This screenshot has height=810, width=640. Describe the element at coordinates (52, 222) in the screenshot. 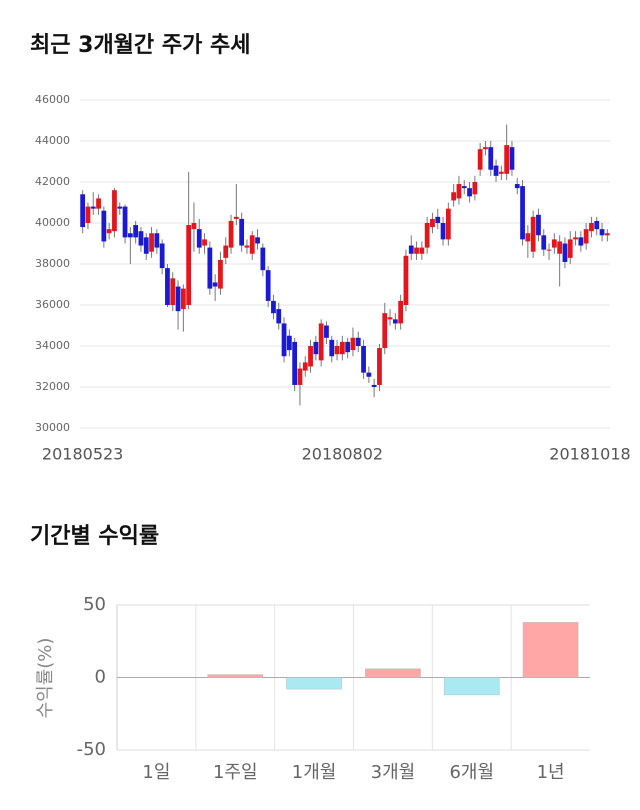

I see `y-tick-label: 40000` at that location.